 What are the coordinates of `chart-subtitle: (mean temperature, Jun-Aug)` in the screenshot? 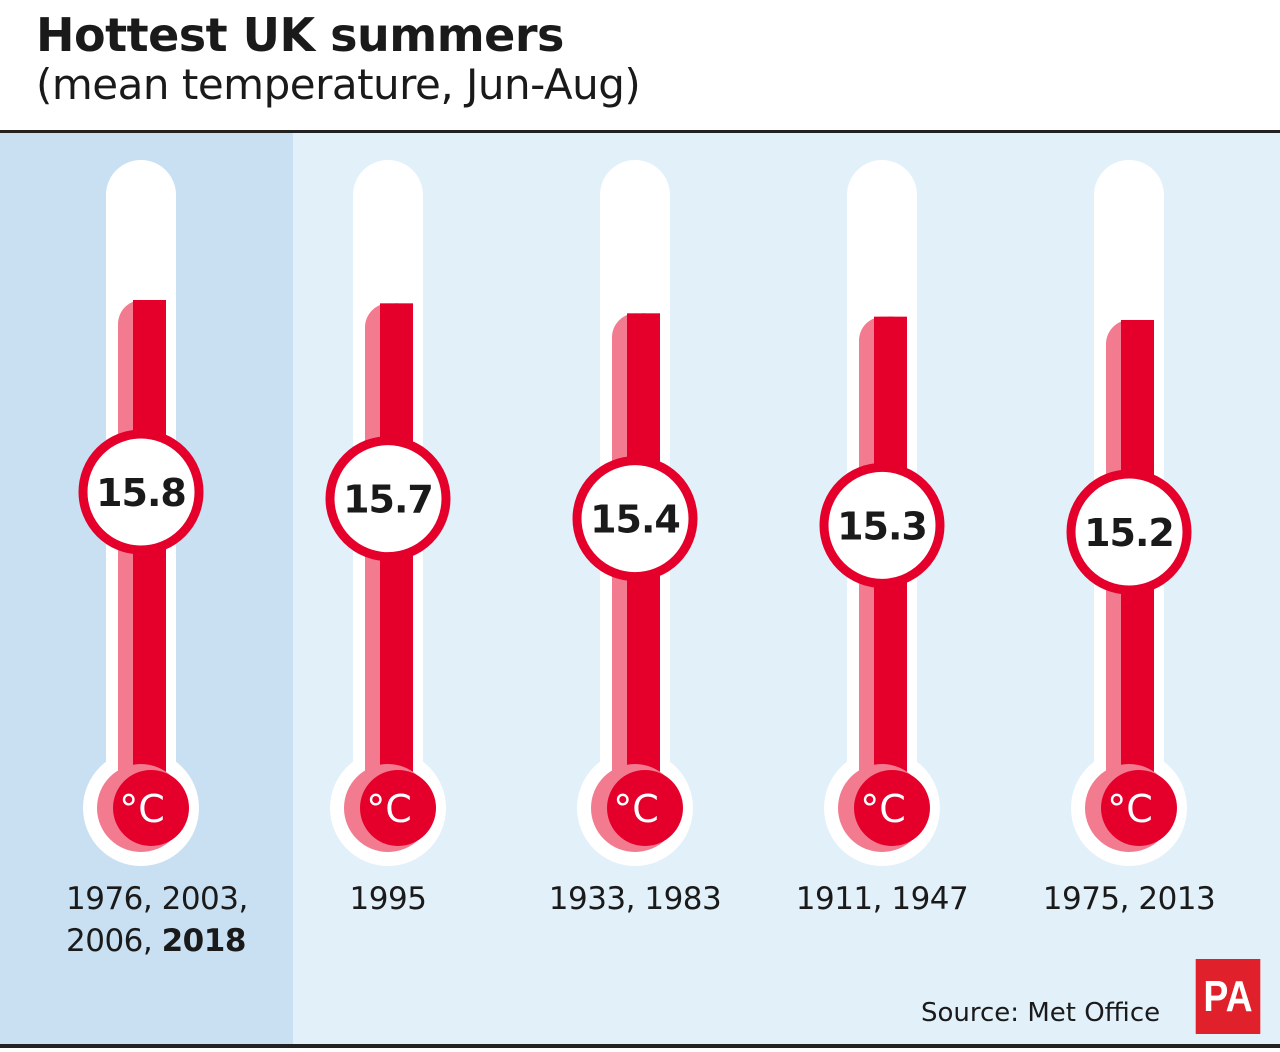 It's located at (338, 84).